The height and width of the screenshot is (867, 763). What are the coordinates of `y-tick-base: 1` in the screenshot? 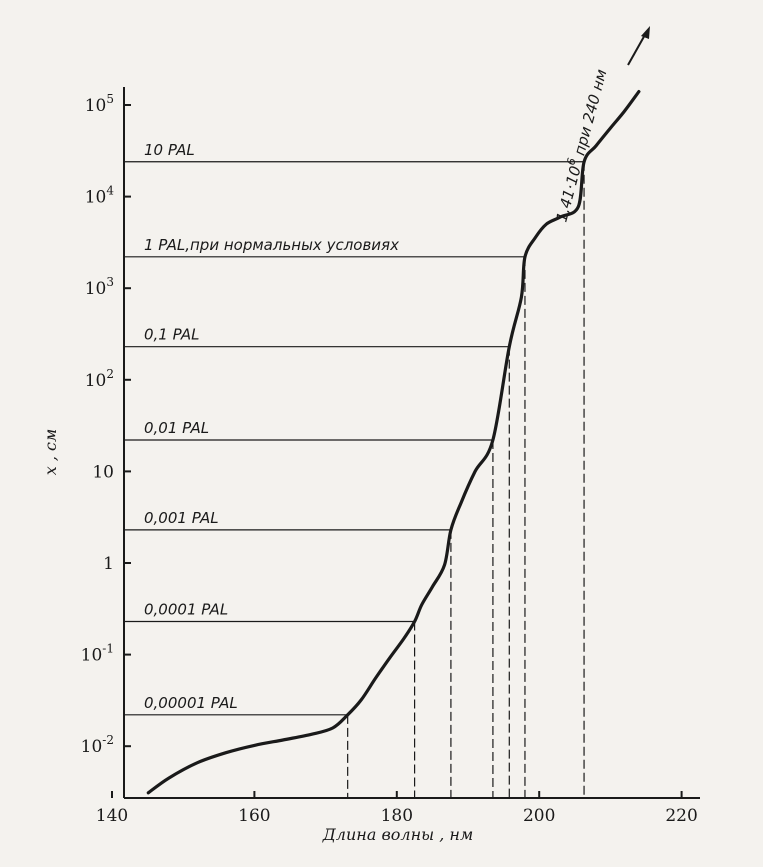 It's located at (108, 564).